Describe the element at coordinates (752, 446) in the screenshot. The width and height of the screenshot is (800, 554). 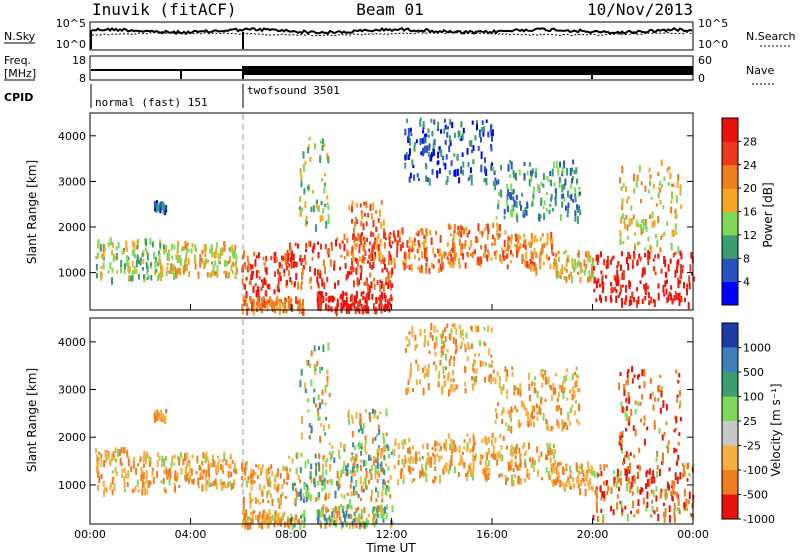
I see `velocity-colorbar-tick-label: -25` at that location.